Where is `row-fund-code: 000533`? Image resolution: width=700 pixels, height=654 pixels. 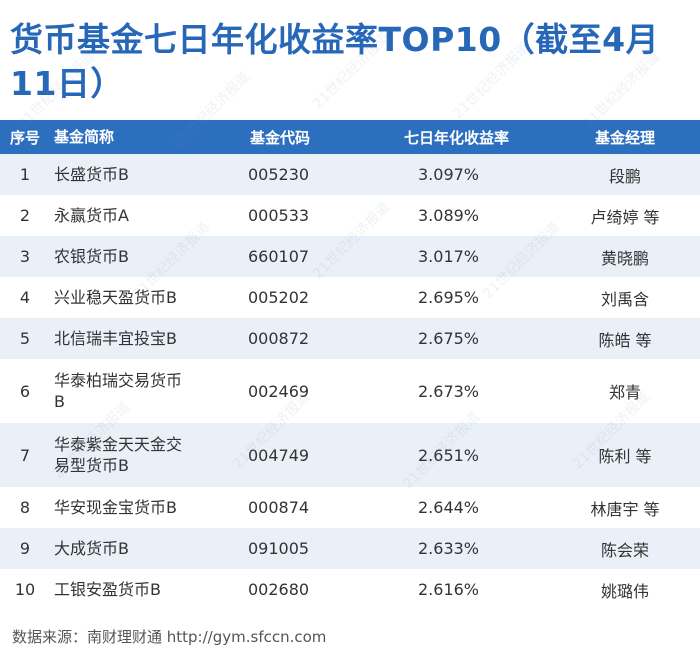 row-fund-code: 000533 is located at coordinates (279, 215).